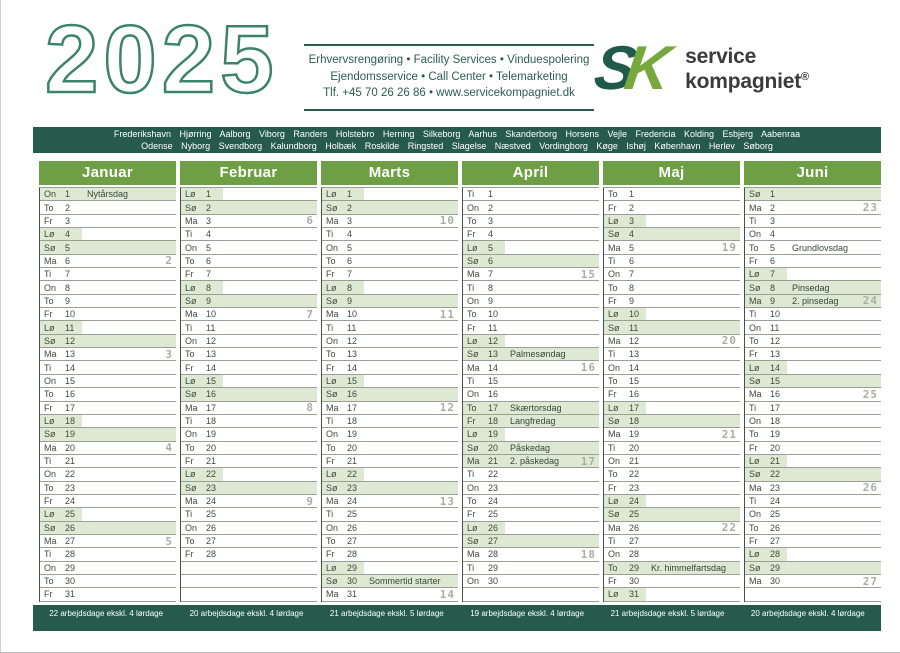  Describe the element at coordinates (390, 342) in the screenshot. I see `day-row-marts-12: On 12` at that location.